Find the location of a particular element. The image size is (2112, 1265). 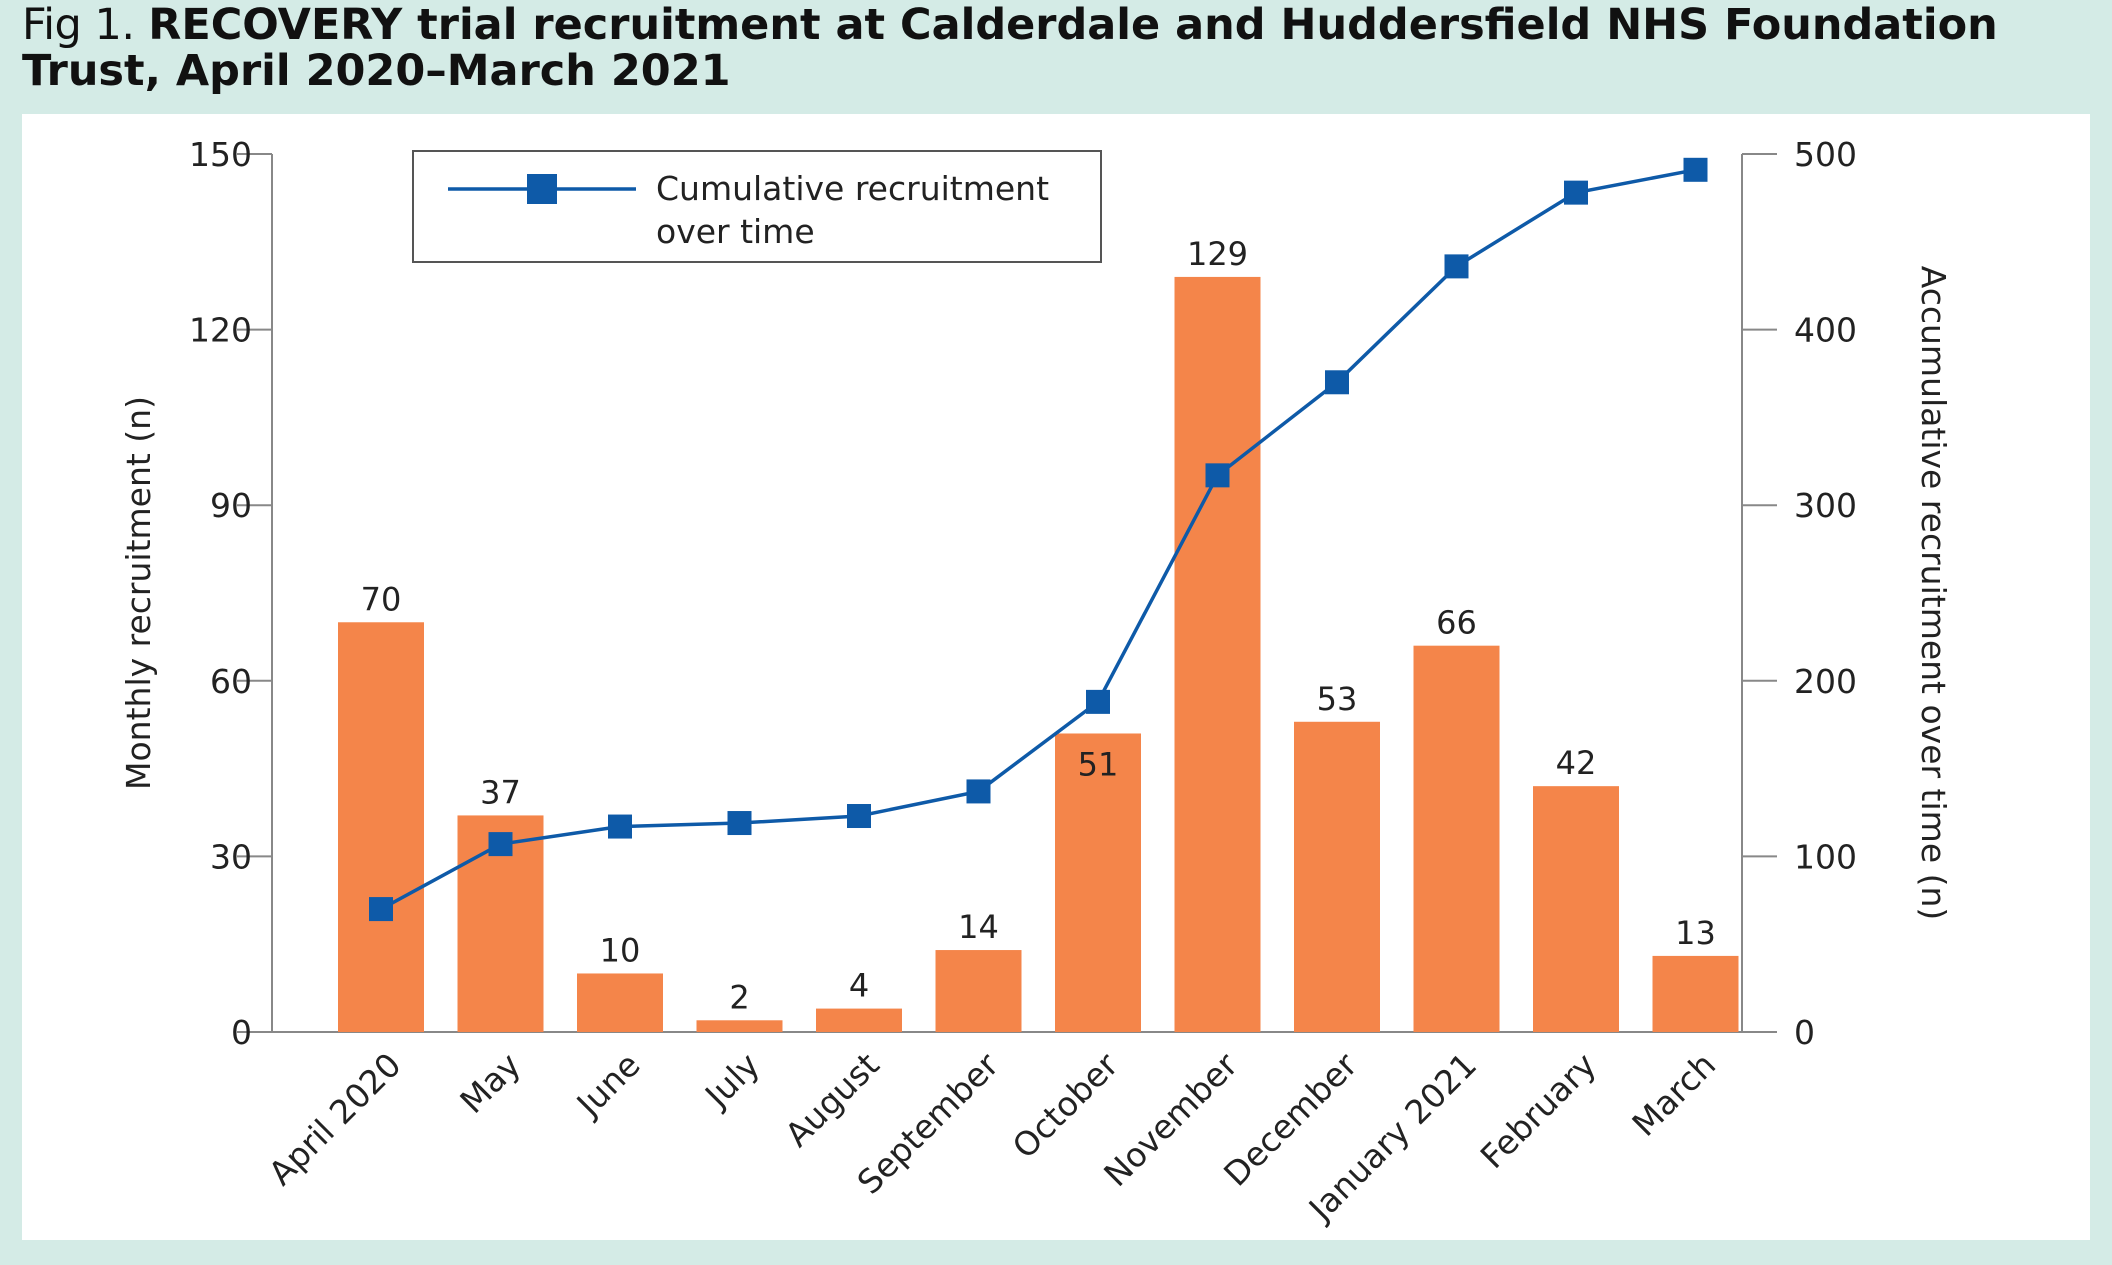

bar-value-label: 37 is located at coordinates (500, 792).